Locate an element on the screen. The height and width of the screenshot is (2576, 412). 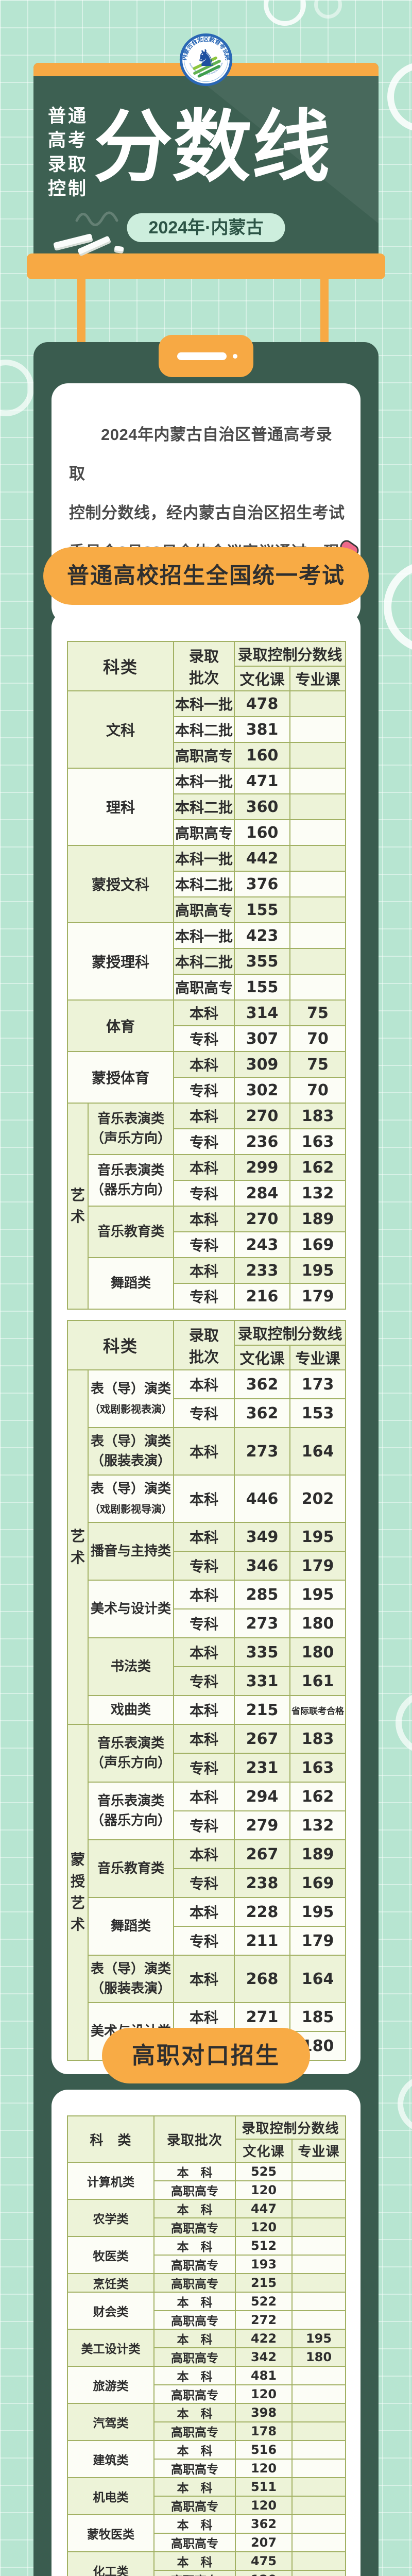
table-row: 表（导）演类 （服装表演） 本科 268 164 is located at coordinates (207, 1979).